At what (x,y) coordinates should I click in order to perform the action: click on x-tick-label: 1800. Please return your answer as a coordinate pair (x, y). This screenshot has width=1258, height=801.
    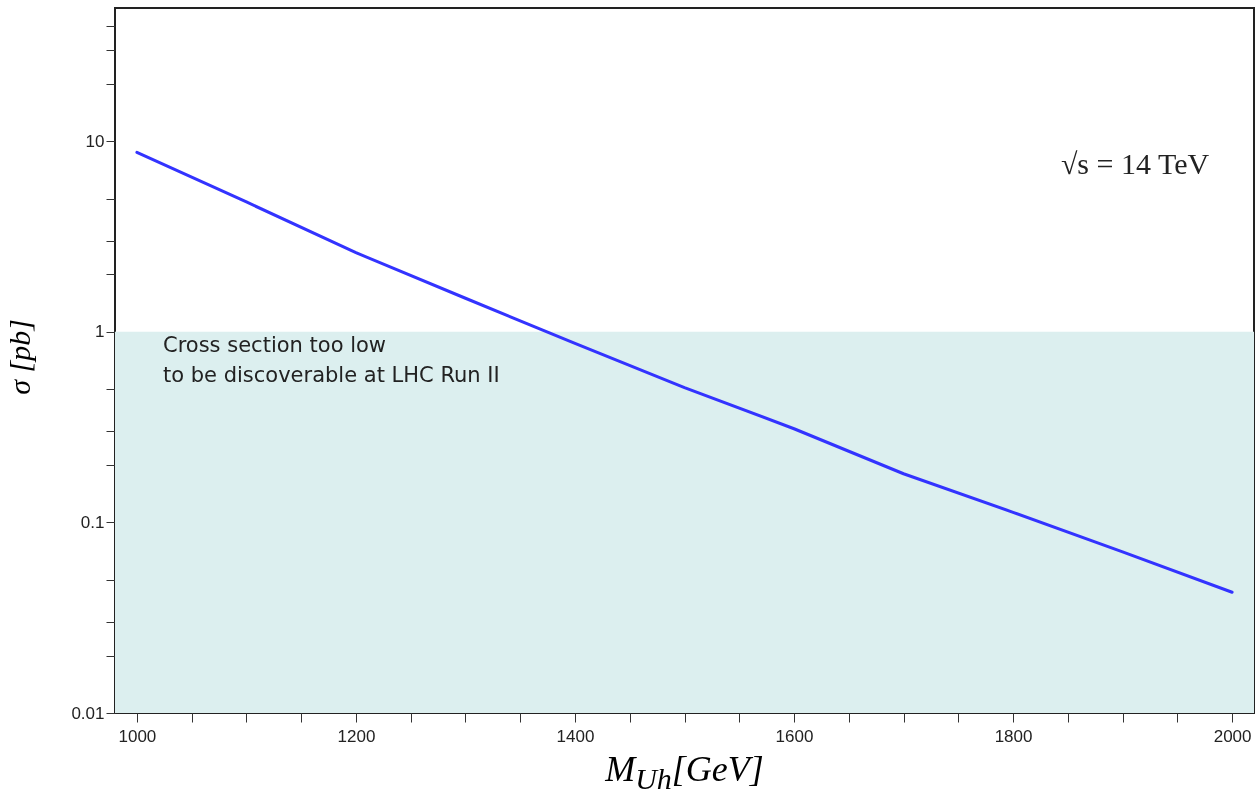
    Looking at the image, I should click on (1013, 736).